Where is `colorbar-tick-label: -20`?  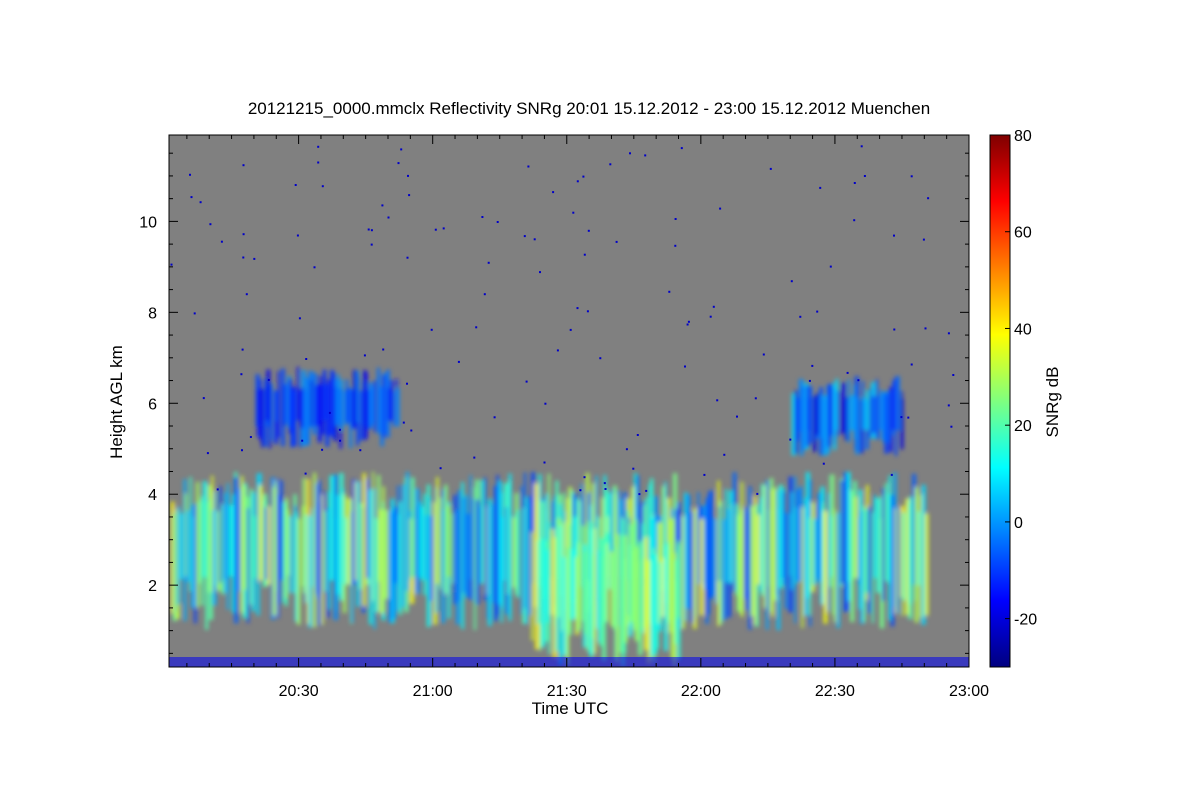 colorbar-tick-label: -20 is located at coordinates (1025, 620).